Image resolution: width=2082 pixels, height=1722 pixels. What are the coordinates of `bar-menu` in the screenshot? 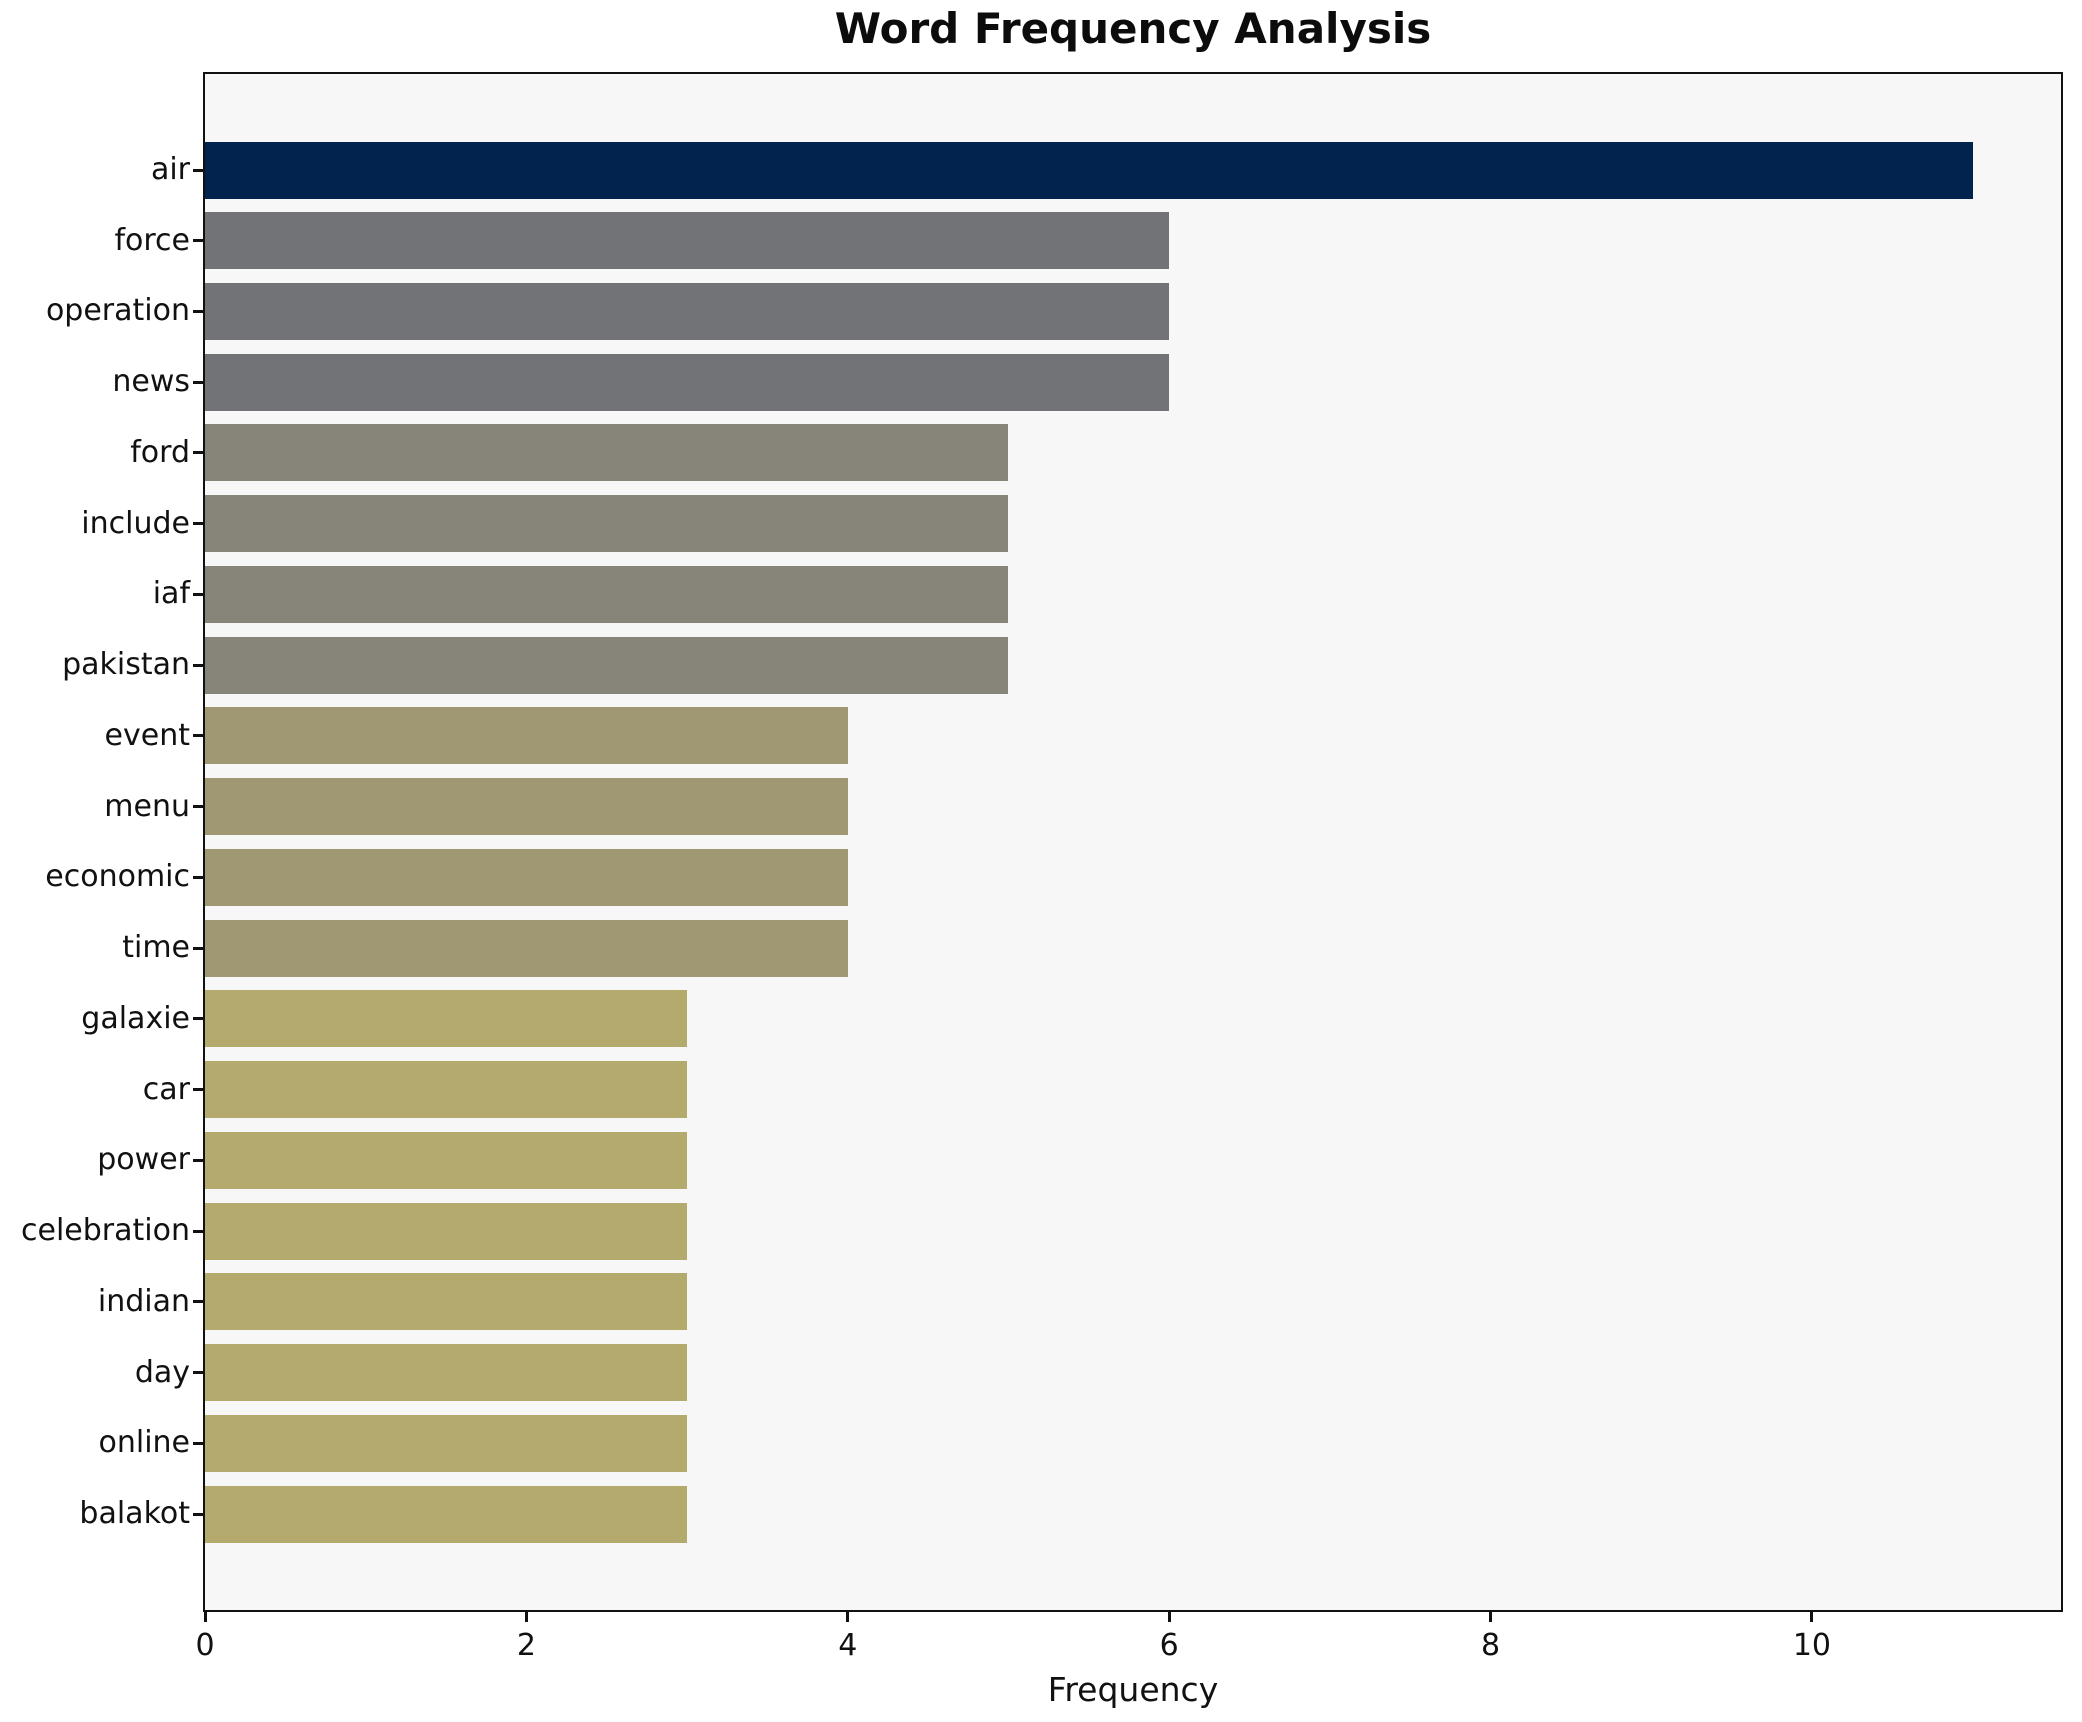 It's located at (526, 807).